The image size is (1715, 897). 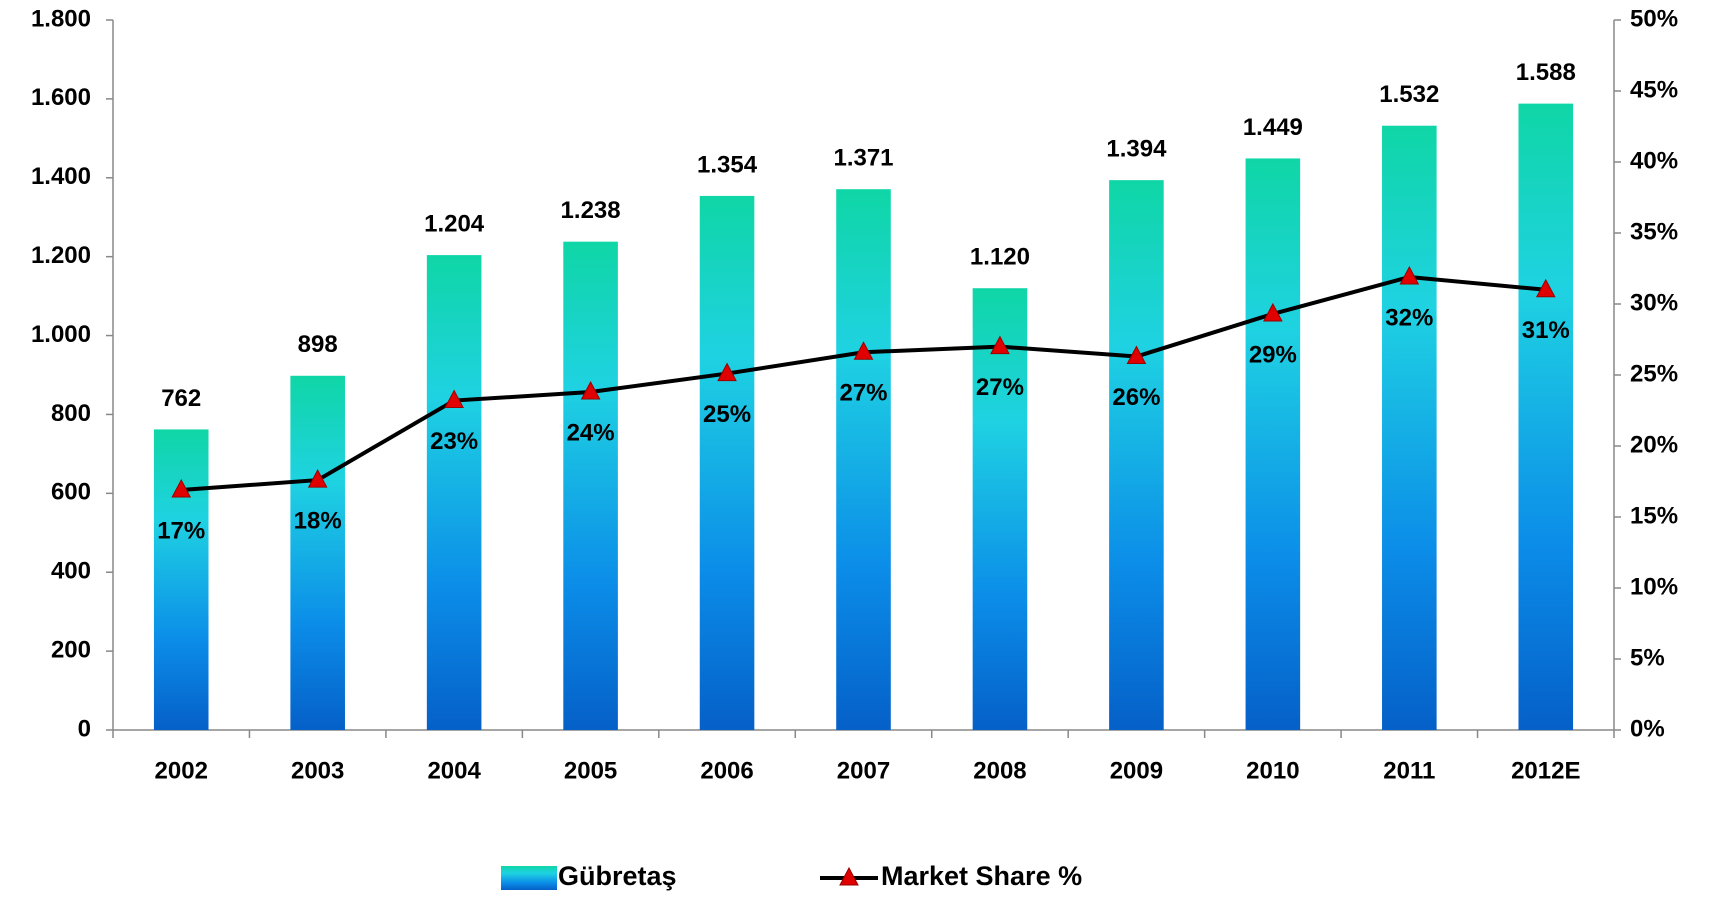 What do you see at coordinates (1654, 231) in the screenshot?
I see `y2-tick-label: 35%` at bounding box center [1654, 231].